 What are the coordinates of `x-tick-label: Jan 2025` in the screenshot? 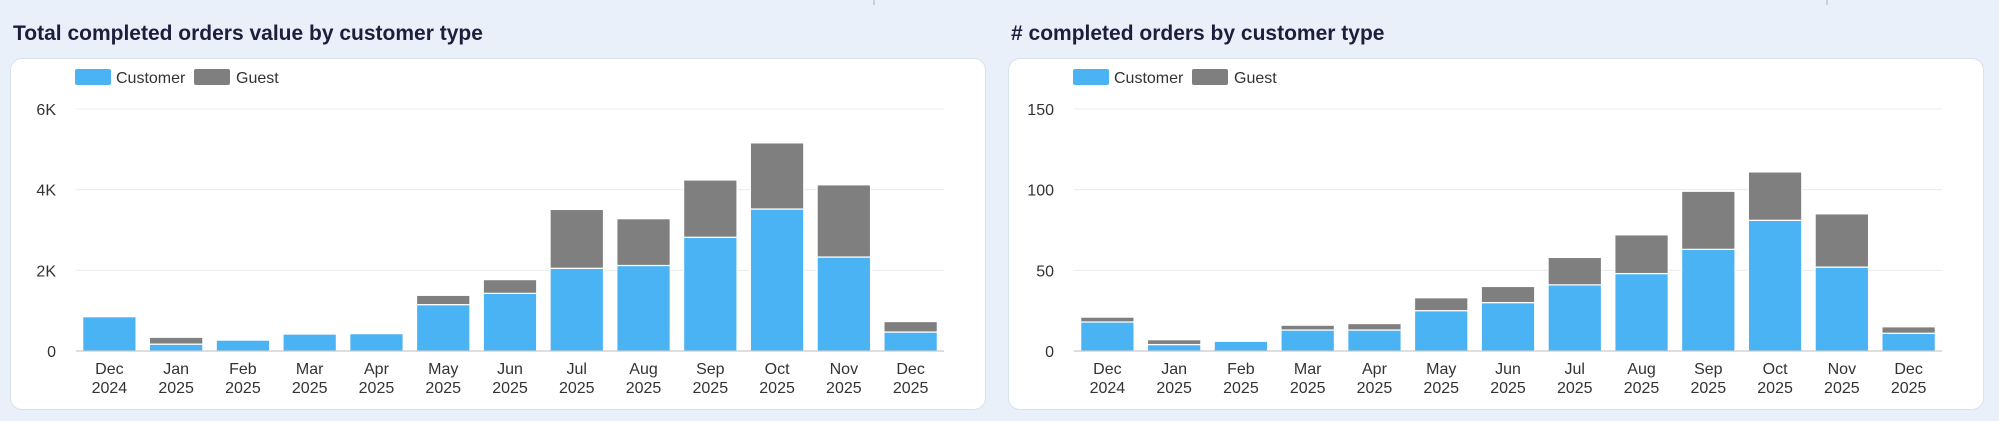 It's located at (1174, 379).